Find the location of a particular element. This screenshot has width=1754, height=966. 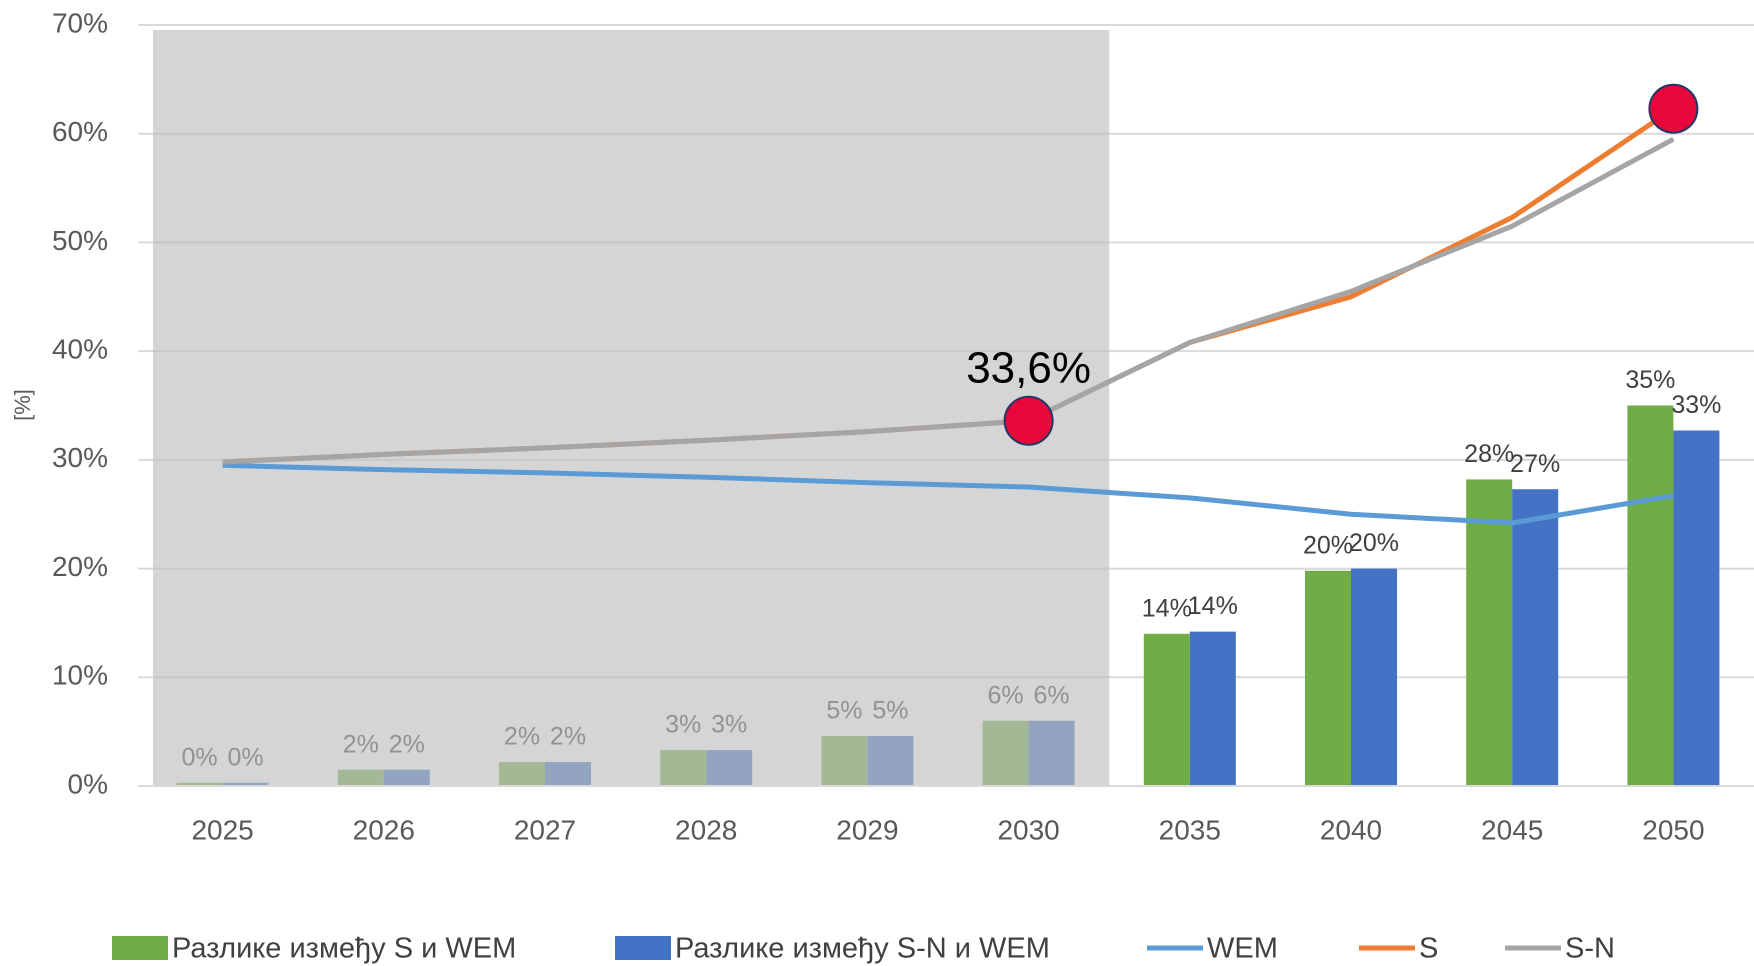

legend-label: S is located at coordinates (1428, 949).